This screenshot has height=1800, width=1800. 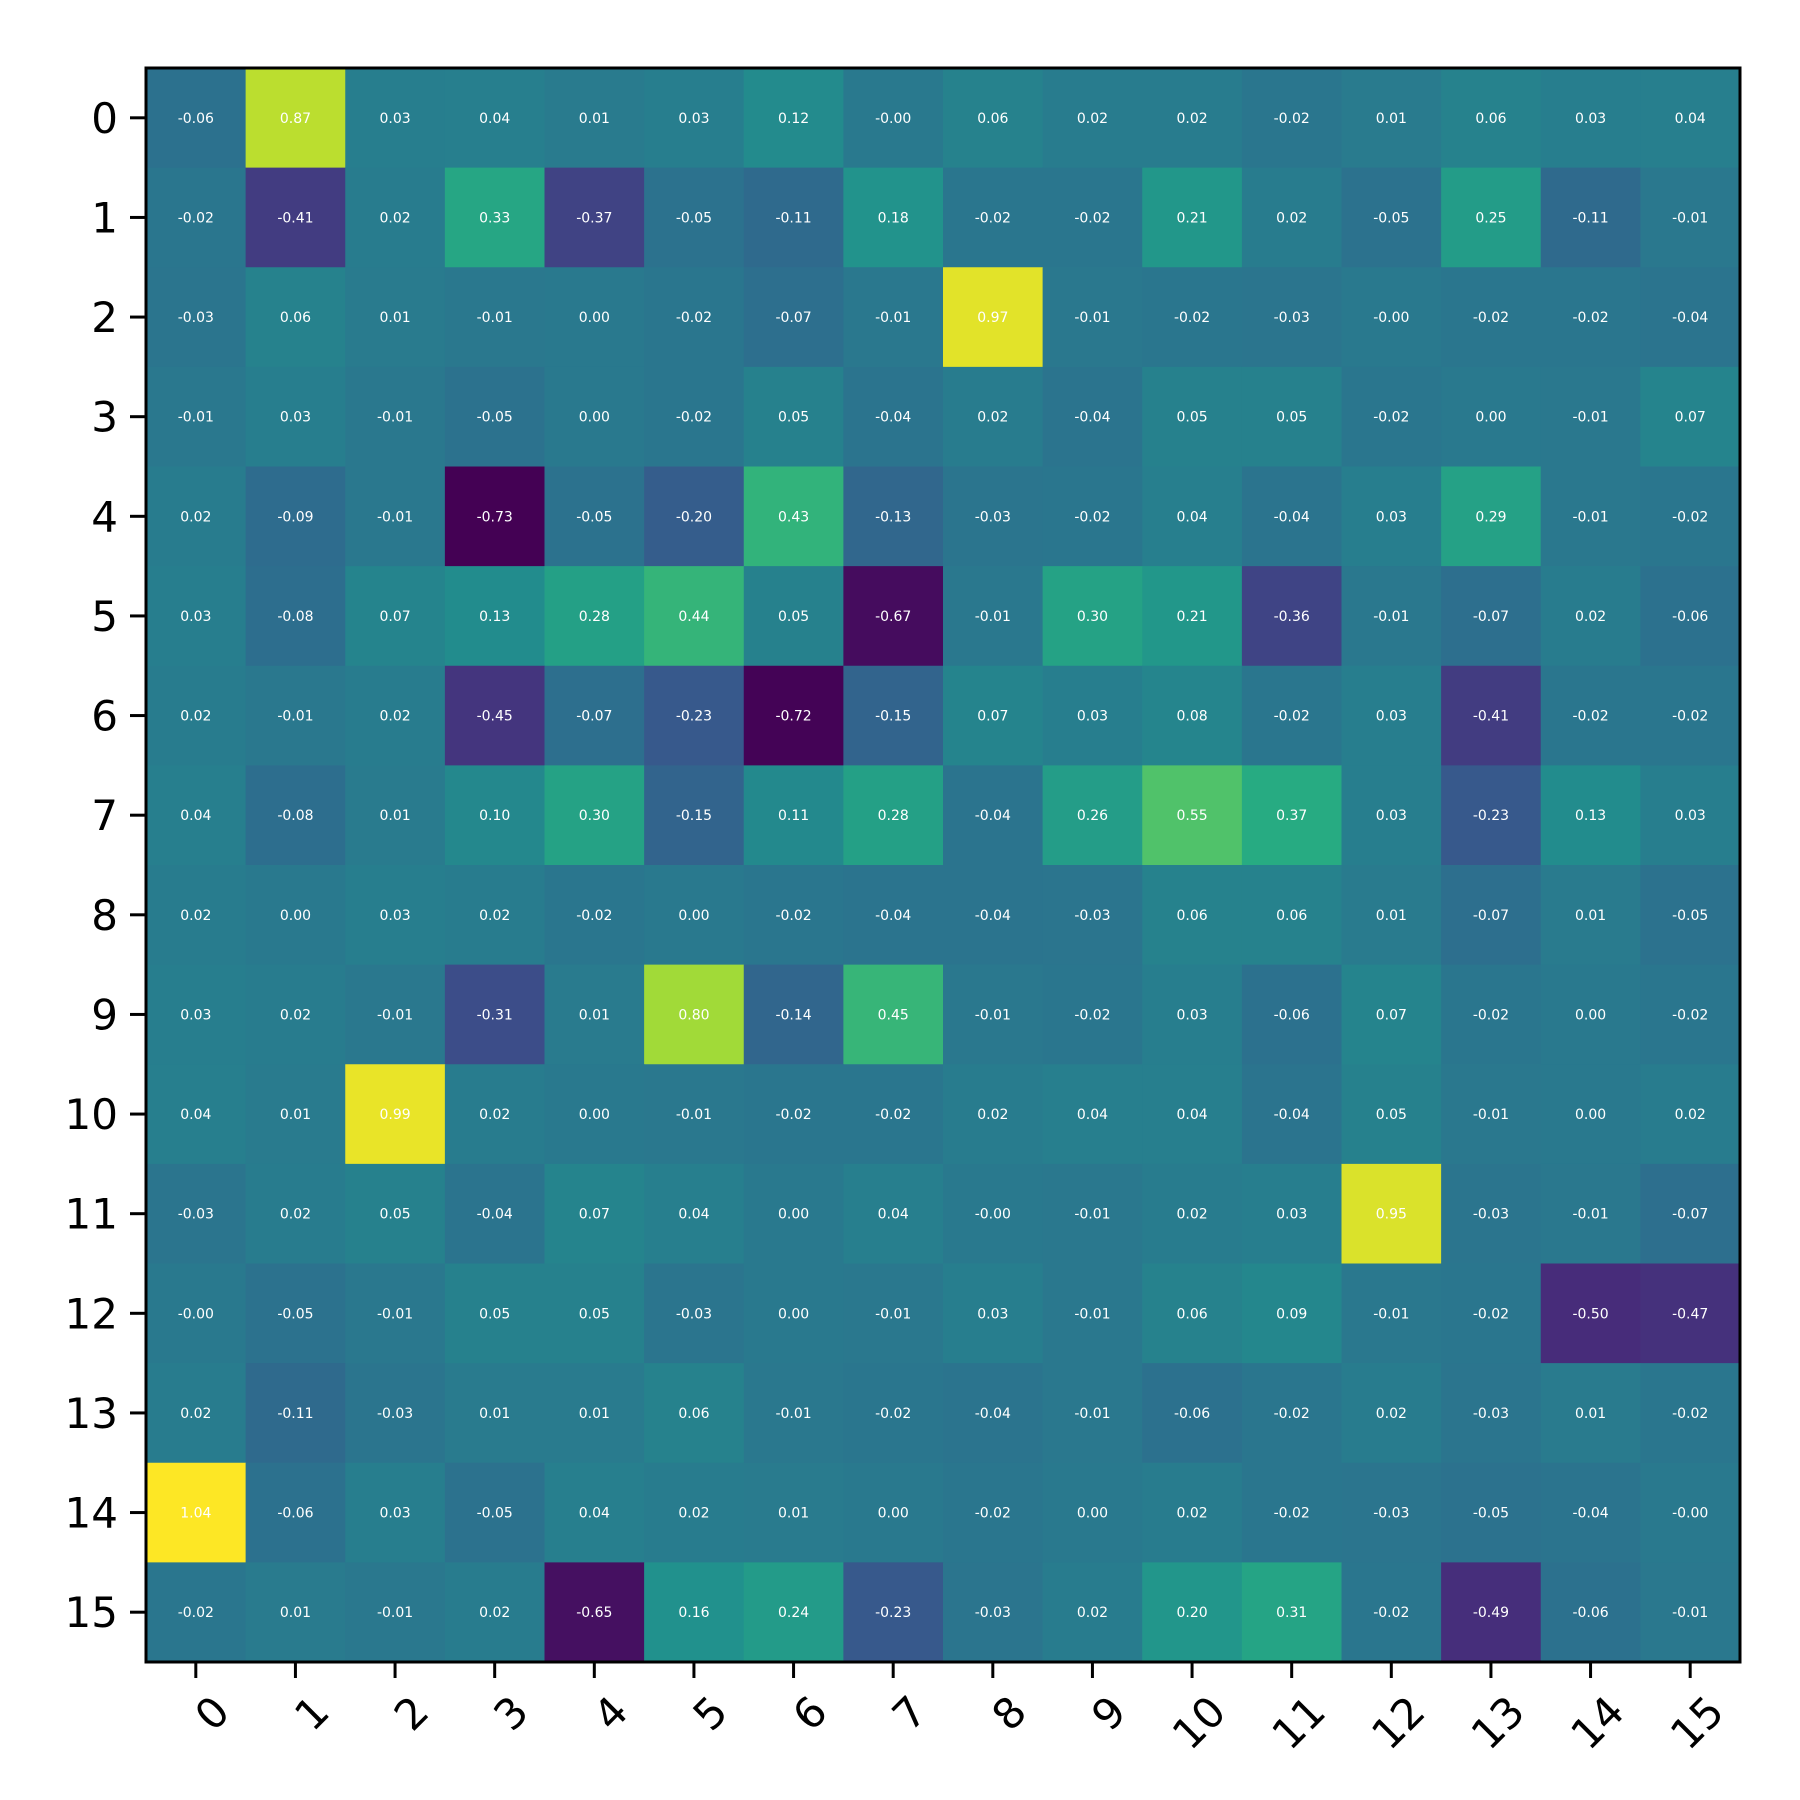 I want to click on cell-value-label: 0.21, so click(x=1191, y=218).